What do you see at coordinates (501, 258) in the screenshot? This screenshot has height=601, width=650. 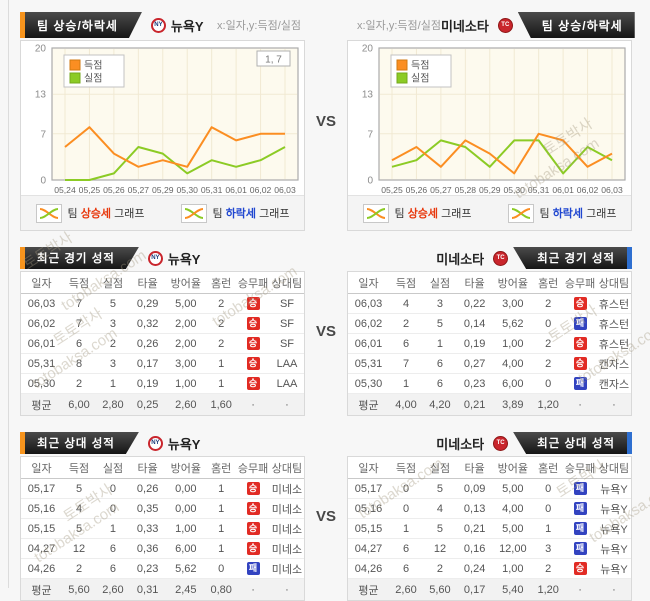 I see `minnesota-twins-logo-icon: TC` at bounding box center [501, 258].